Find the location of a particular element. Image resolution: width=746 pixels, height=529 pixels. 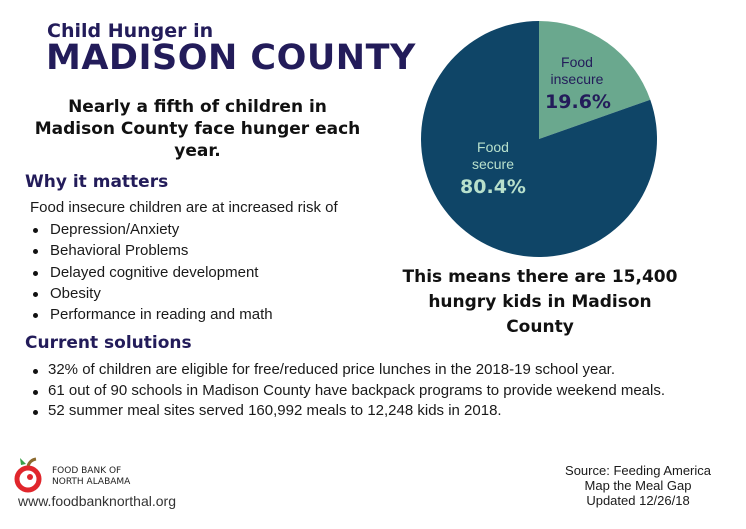

pie-chart: Food insecure 19.6% Food secure 80.4% is located at coordinates (539, 139).